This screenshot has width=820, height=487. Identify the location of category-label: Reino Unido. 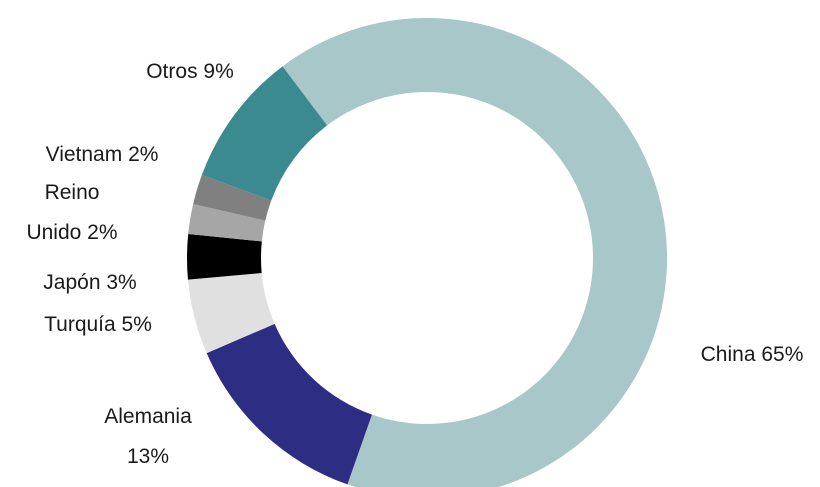
(63, 212).